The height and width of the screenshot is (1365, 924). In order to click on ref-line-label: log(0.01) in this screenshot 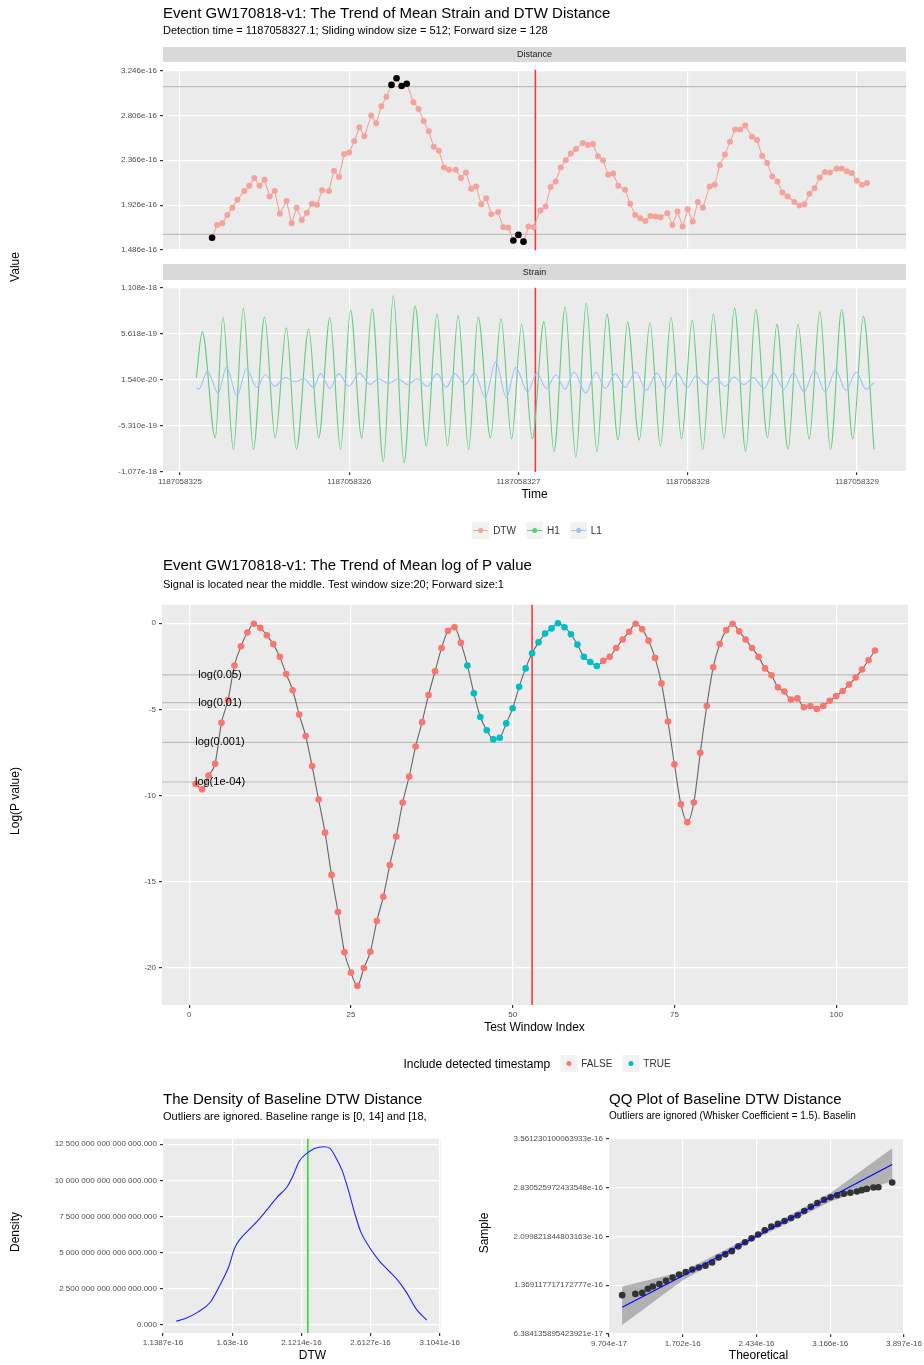, I will do `click(220, 701)`.